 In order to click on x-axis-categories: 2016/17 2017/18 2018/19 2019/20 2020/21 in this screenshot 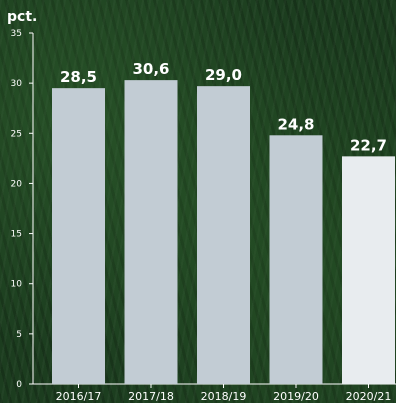, I will do `click(224, 393)`.